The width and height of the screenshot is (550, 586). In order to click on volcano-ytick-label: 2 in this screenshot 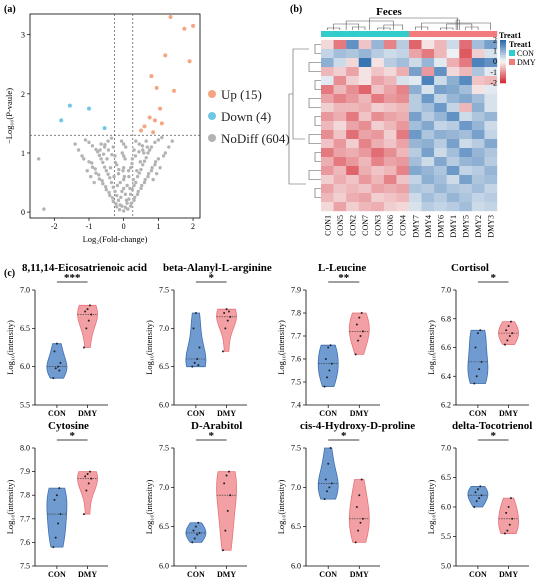, I will do `click(23, 94)`.